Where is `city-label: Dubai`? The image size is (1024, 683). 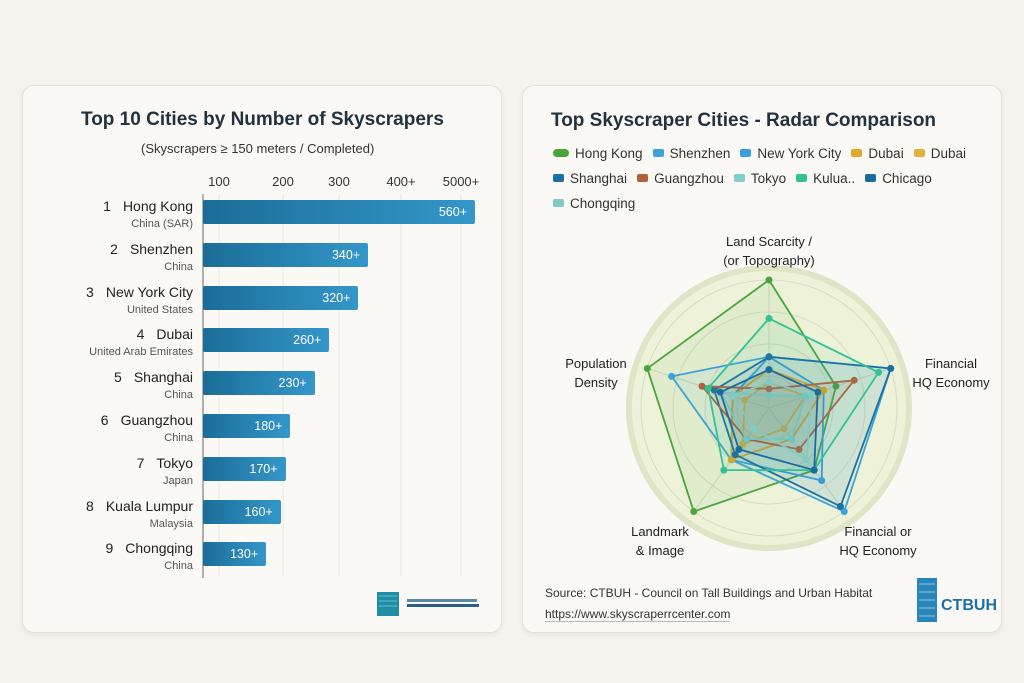 city-label: Dubai is located at coordinates (174, 334).